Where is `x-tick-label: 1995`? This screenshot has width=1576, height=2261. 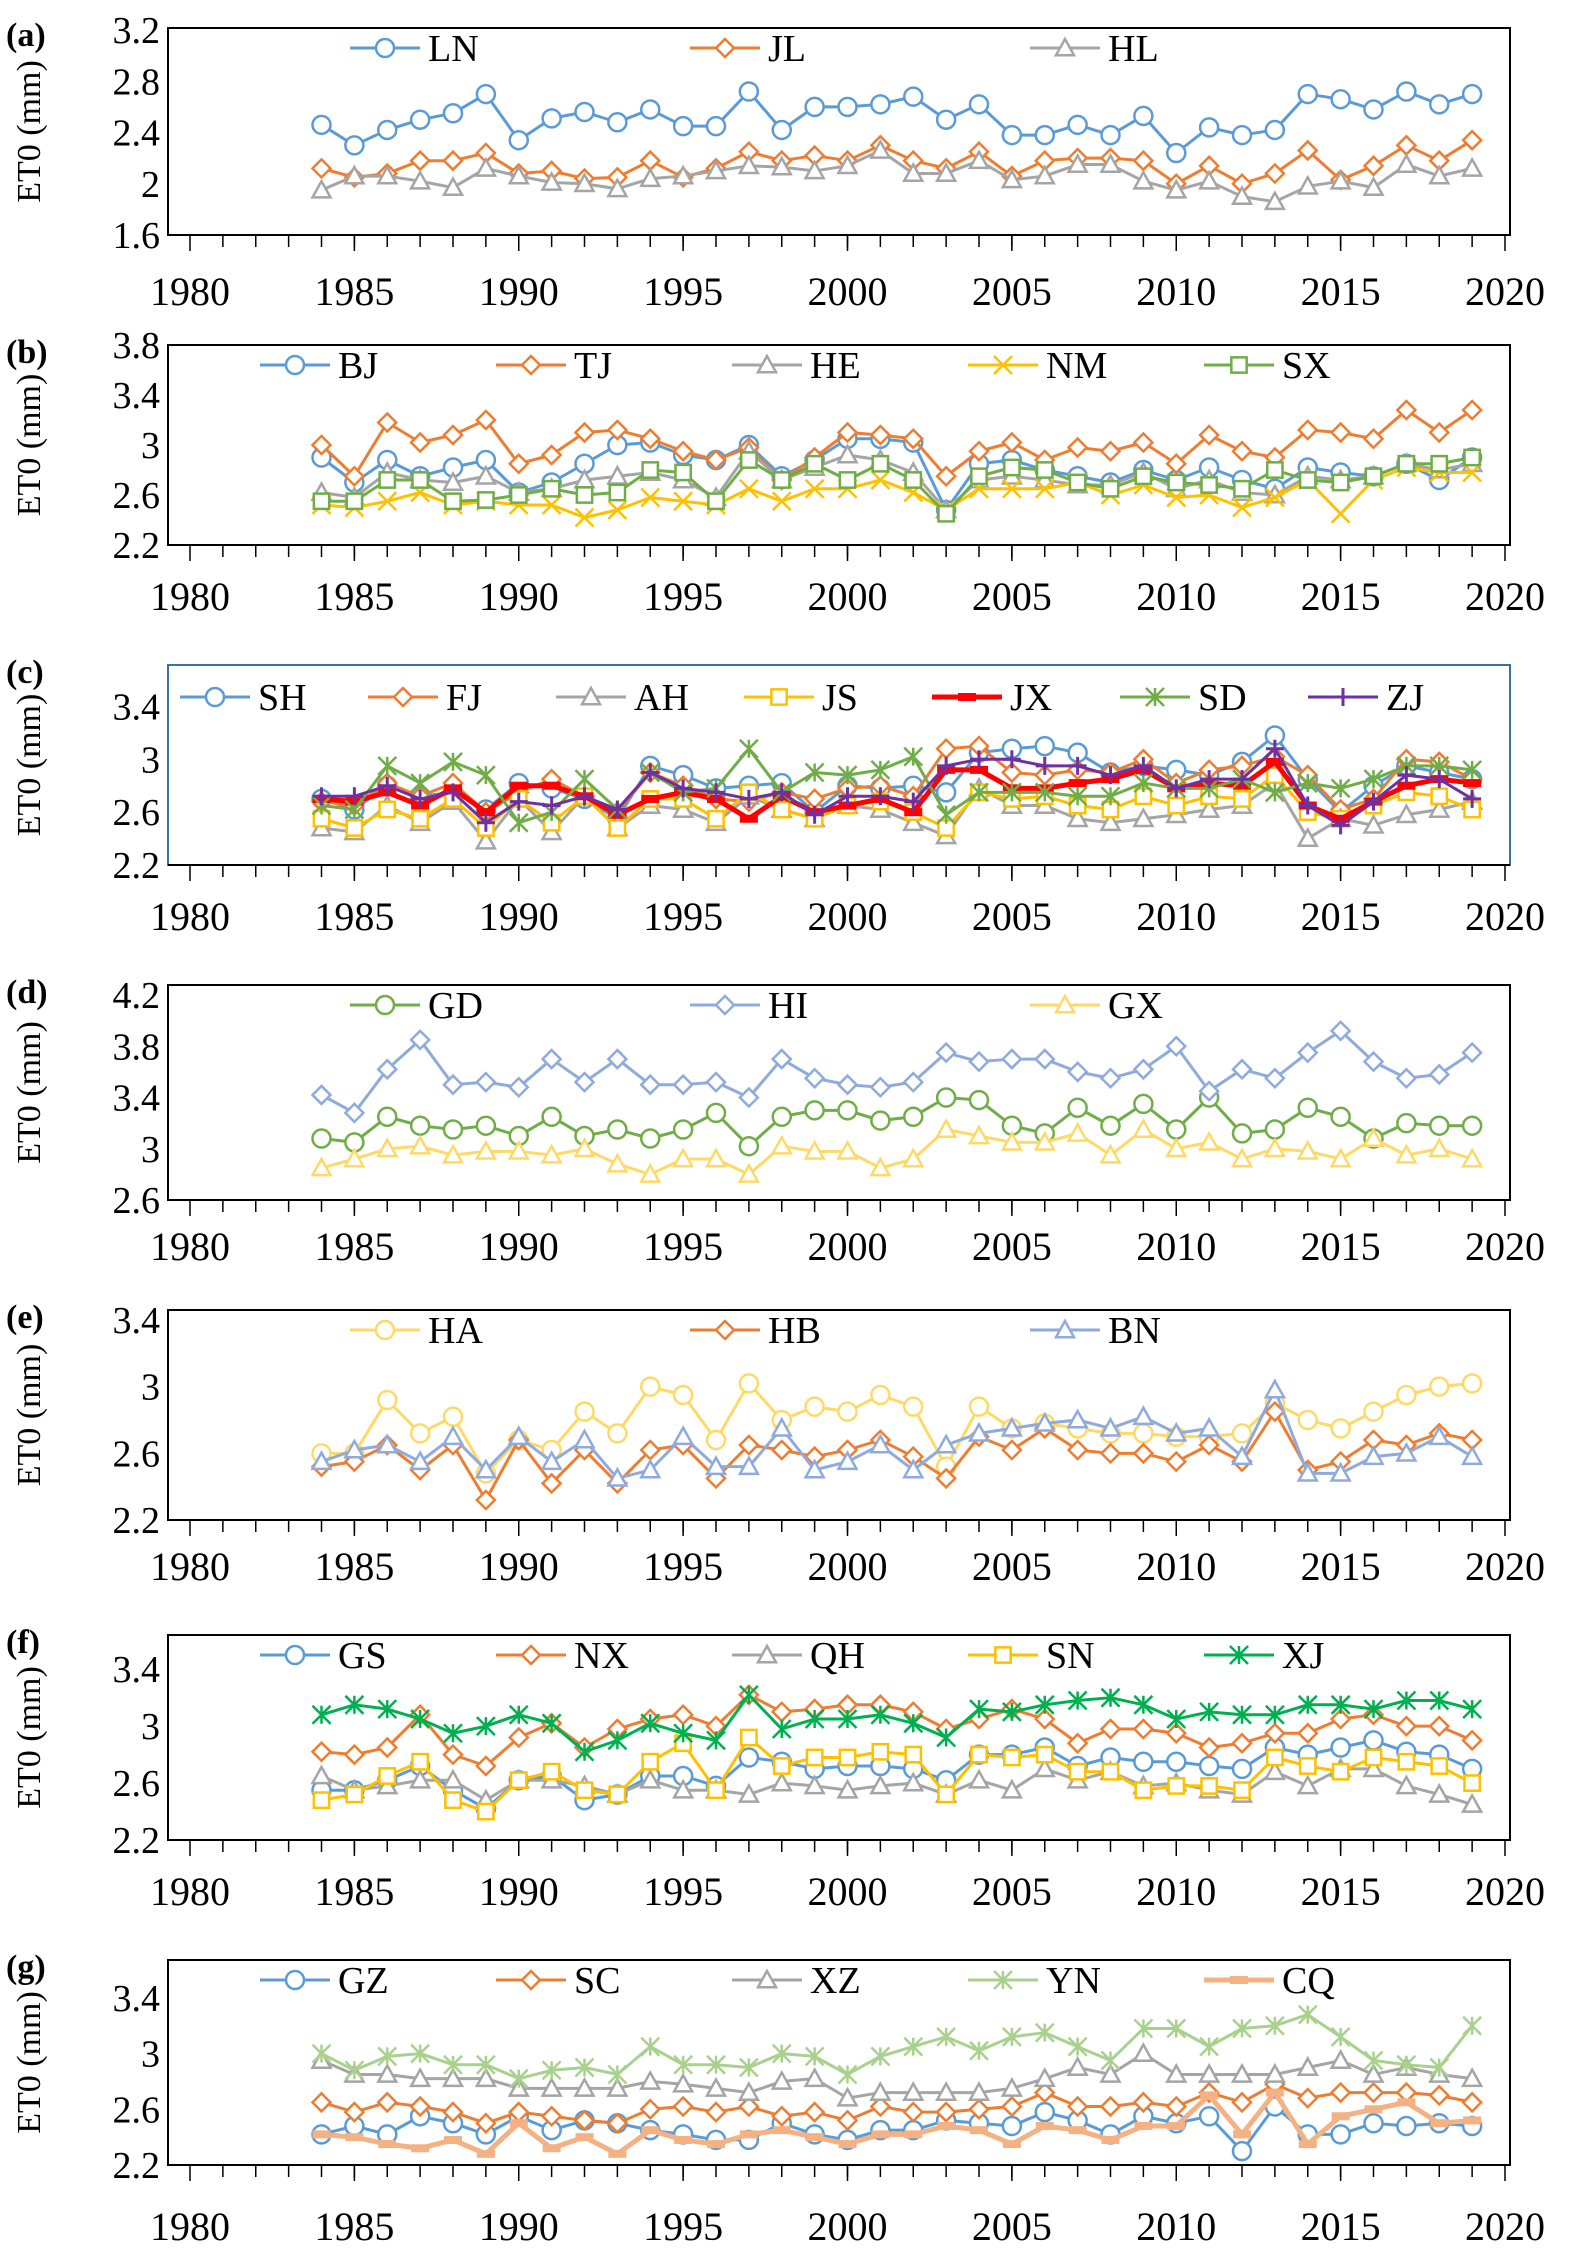
x-tick-label: 1995 is located at coordinates (683, 2226).